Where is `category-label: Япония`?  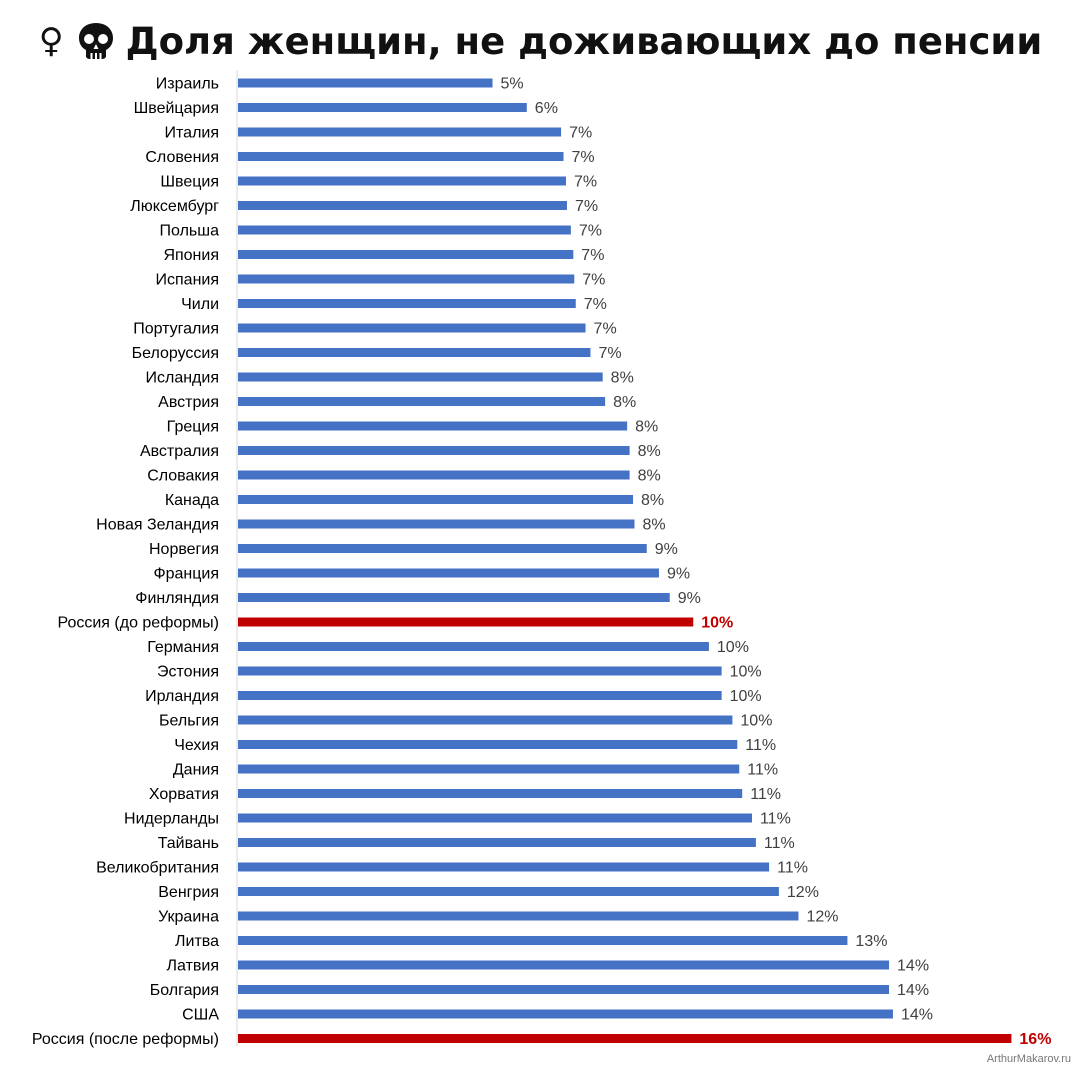 category-label: Япония is located at coordinates (191, 255).